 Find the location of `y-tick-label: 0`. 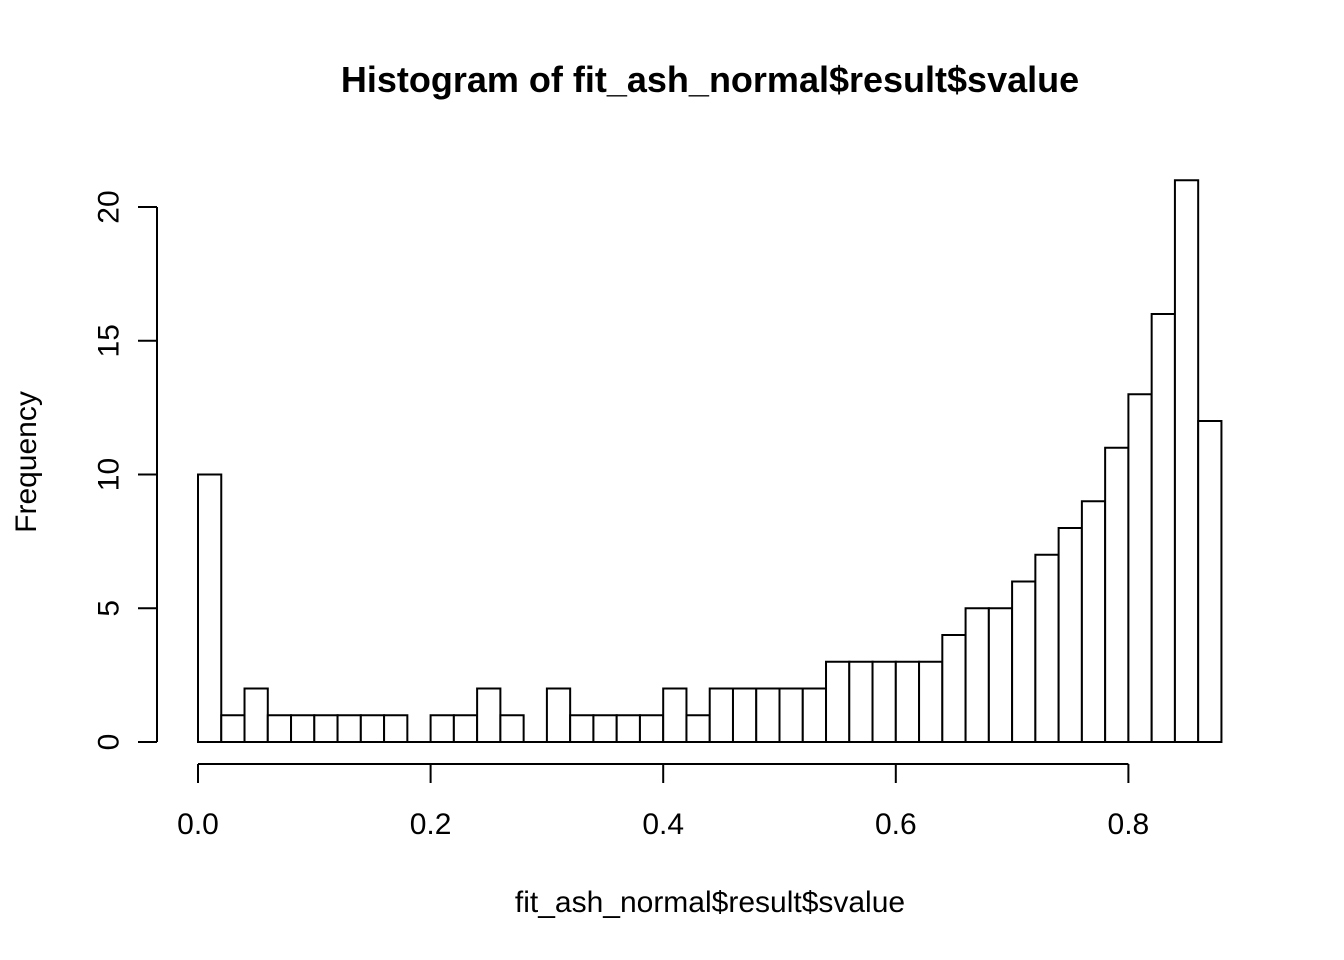

y-tick-label: 0 is located at coordinates (109, 742).